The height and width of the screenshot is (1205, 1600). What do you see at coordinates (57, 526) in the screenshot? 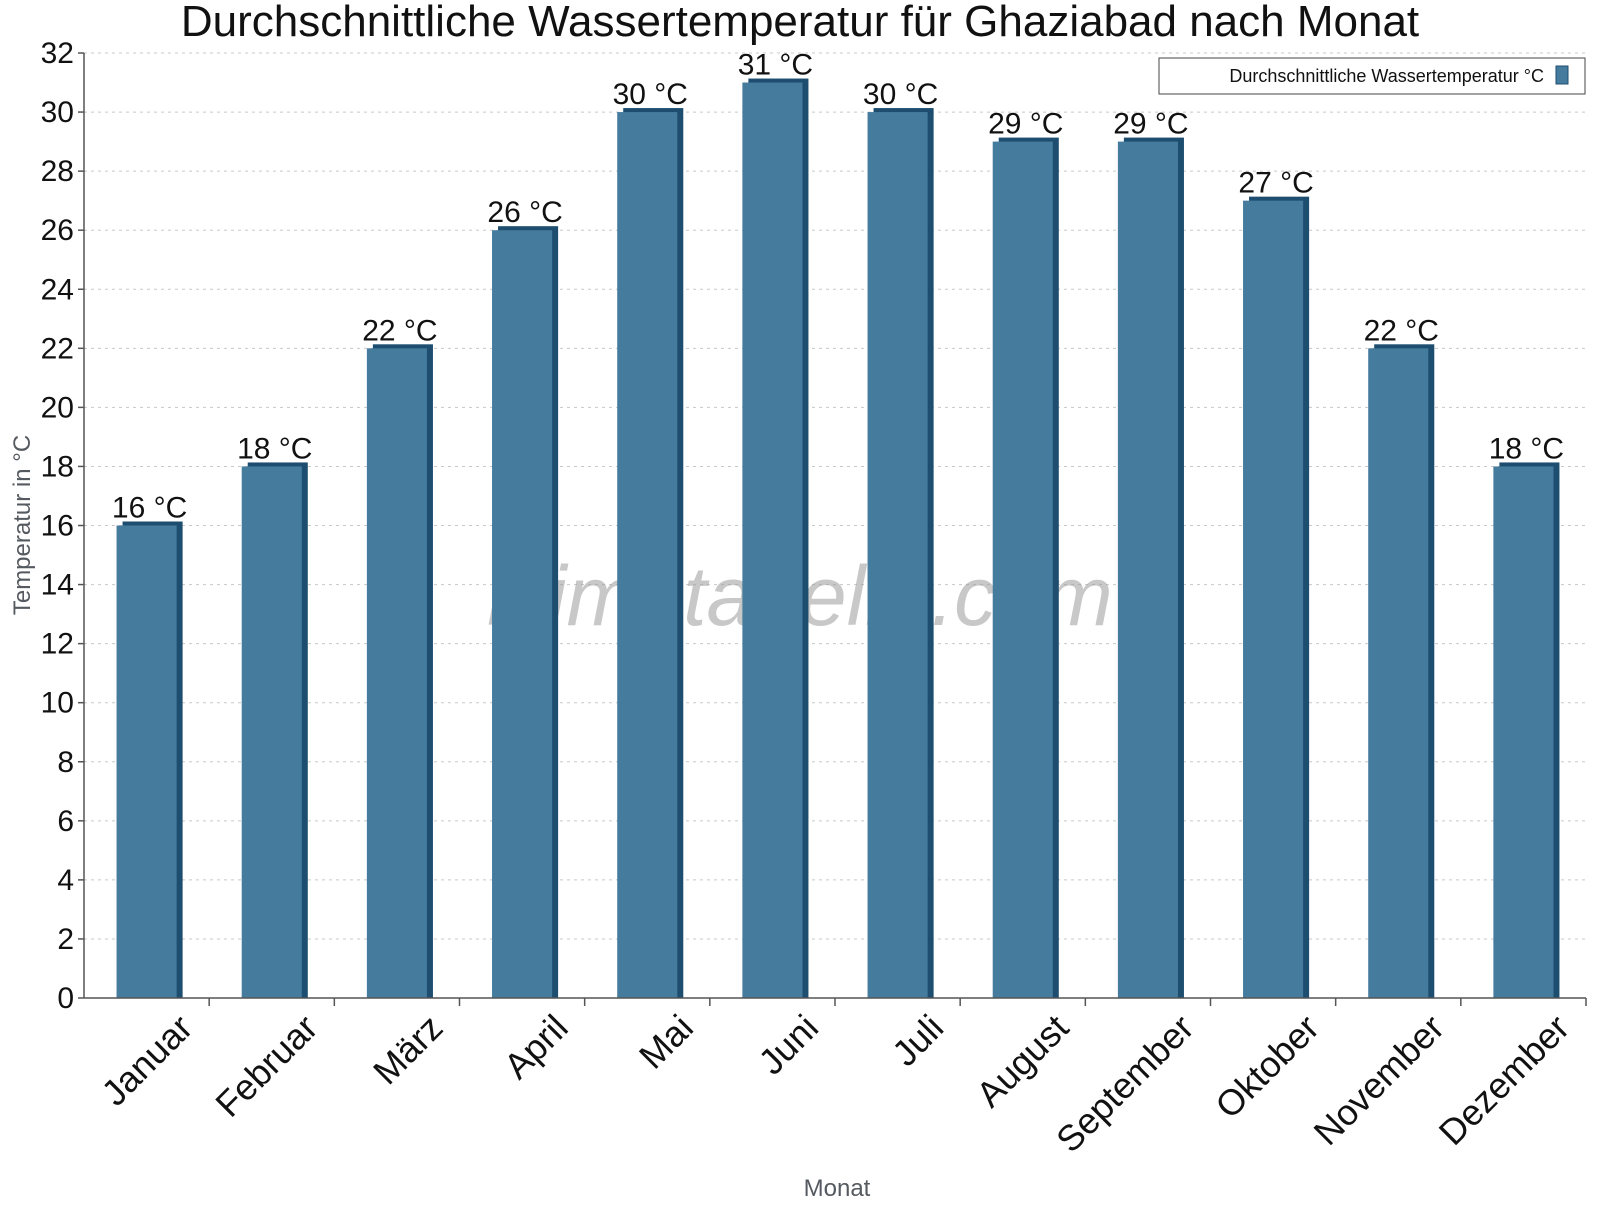
I see `y-tick-label: 16` at bounding box center [57, 526].